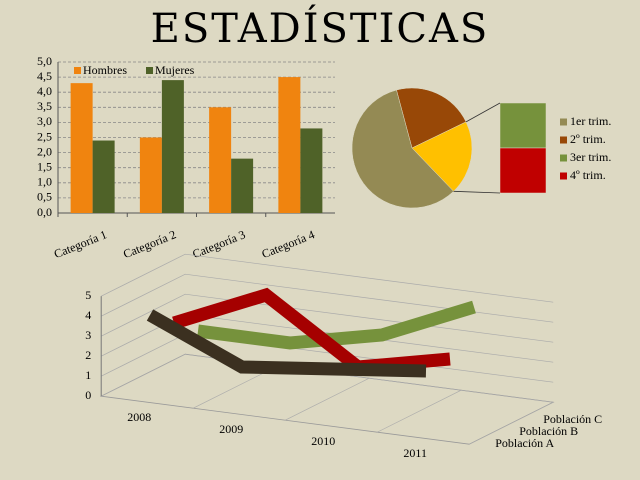 The image size is (640, 480). I want to click on y-tick-label: 2,5, so click(44, 136).